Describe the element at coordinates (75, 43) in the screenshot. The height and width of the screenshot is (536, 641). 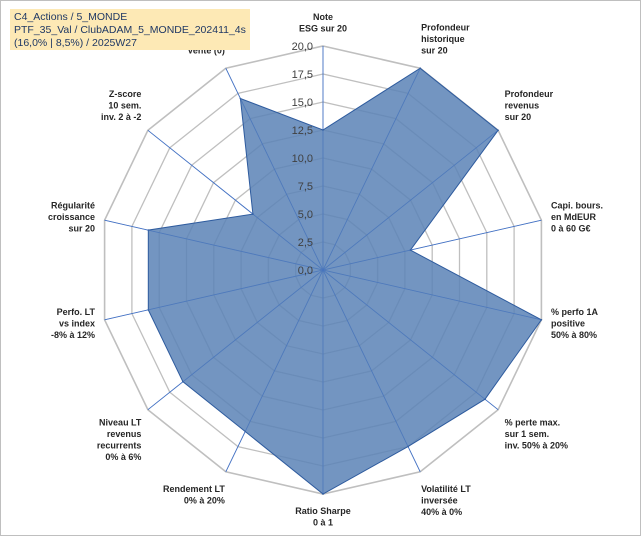
I see `info-line-3: (16,0% | 8,5%) / 2025W27` at that location.